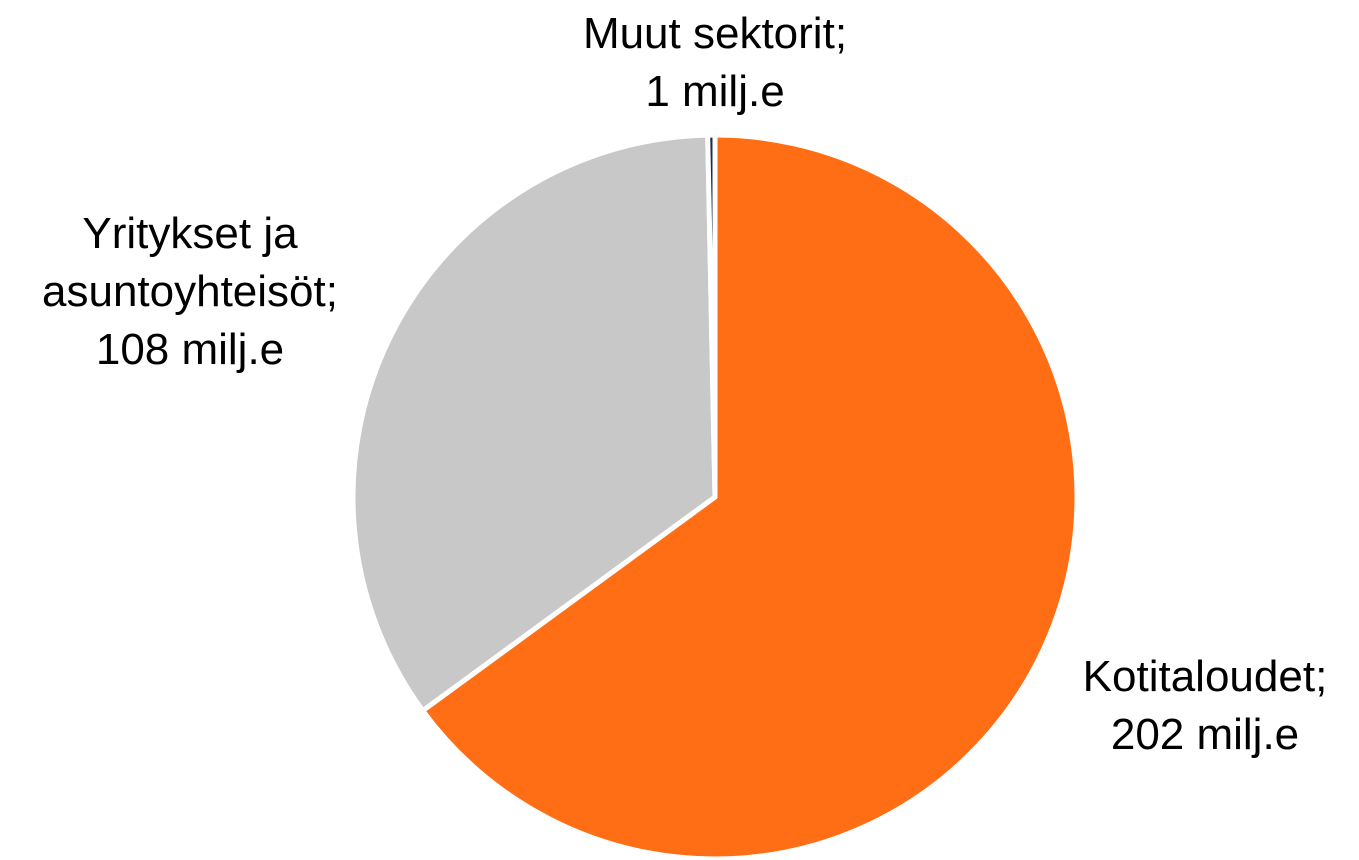 The image size is (1359, 860). Describe the element at coordinates (711, 316) in the screenshot. I see `pie-slice` at that location.